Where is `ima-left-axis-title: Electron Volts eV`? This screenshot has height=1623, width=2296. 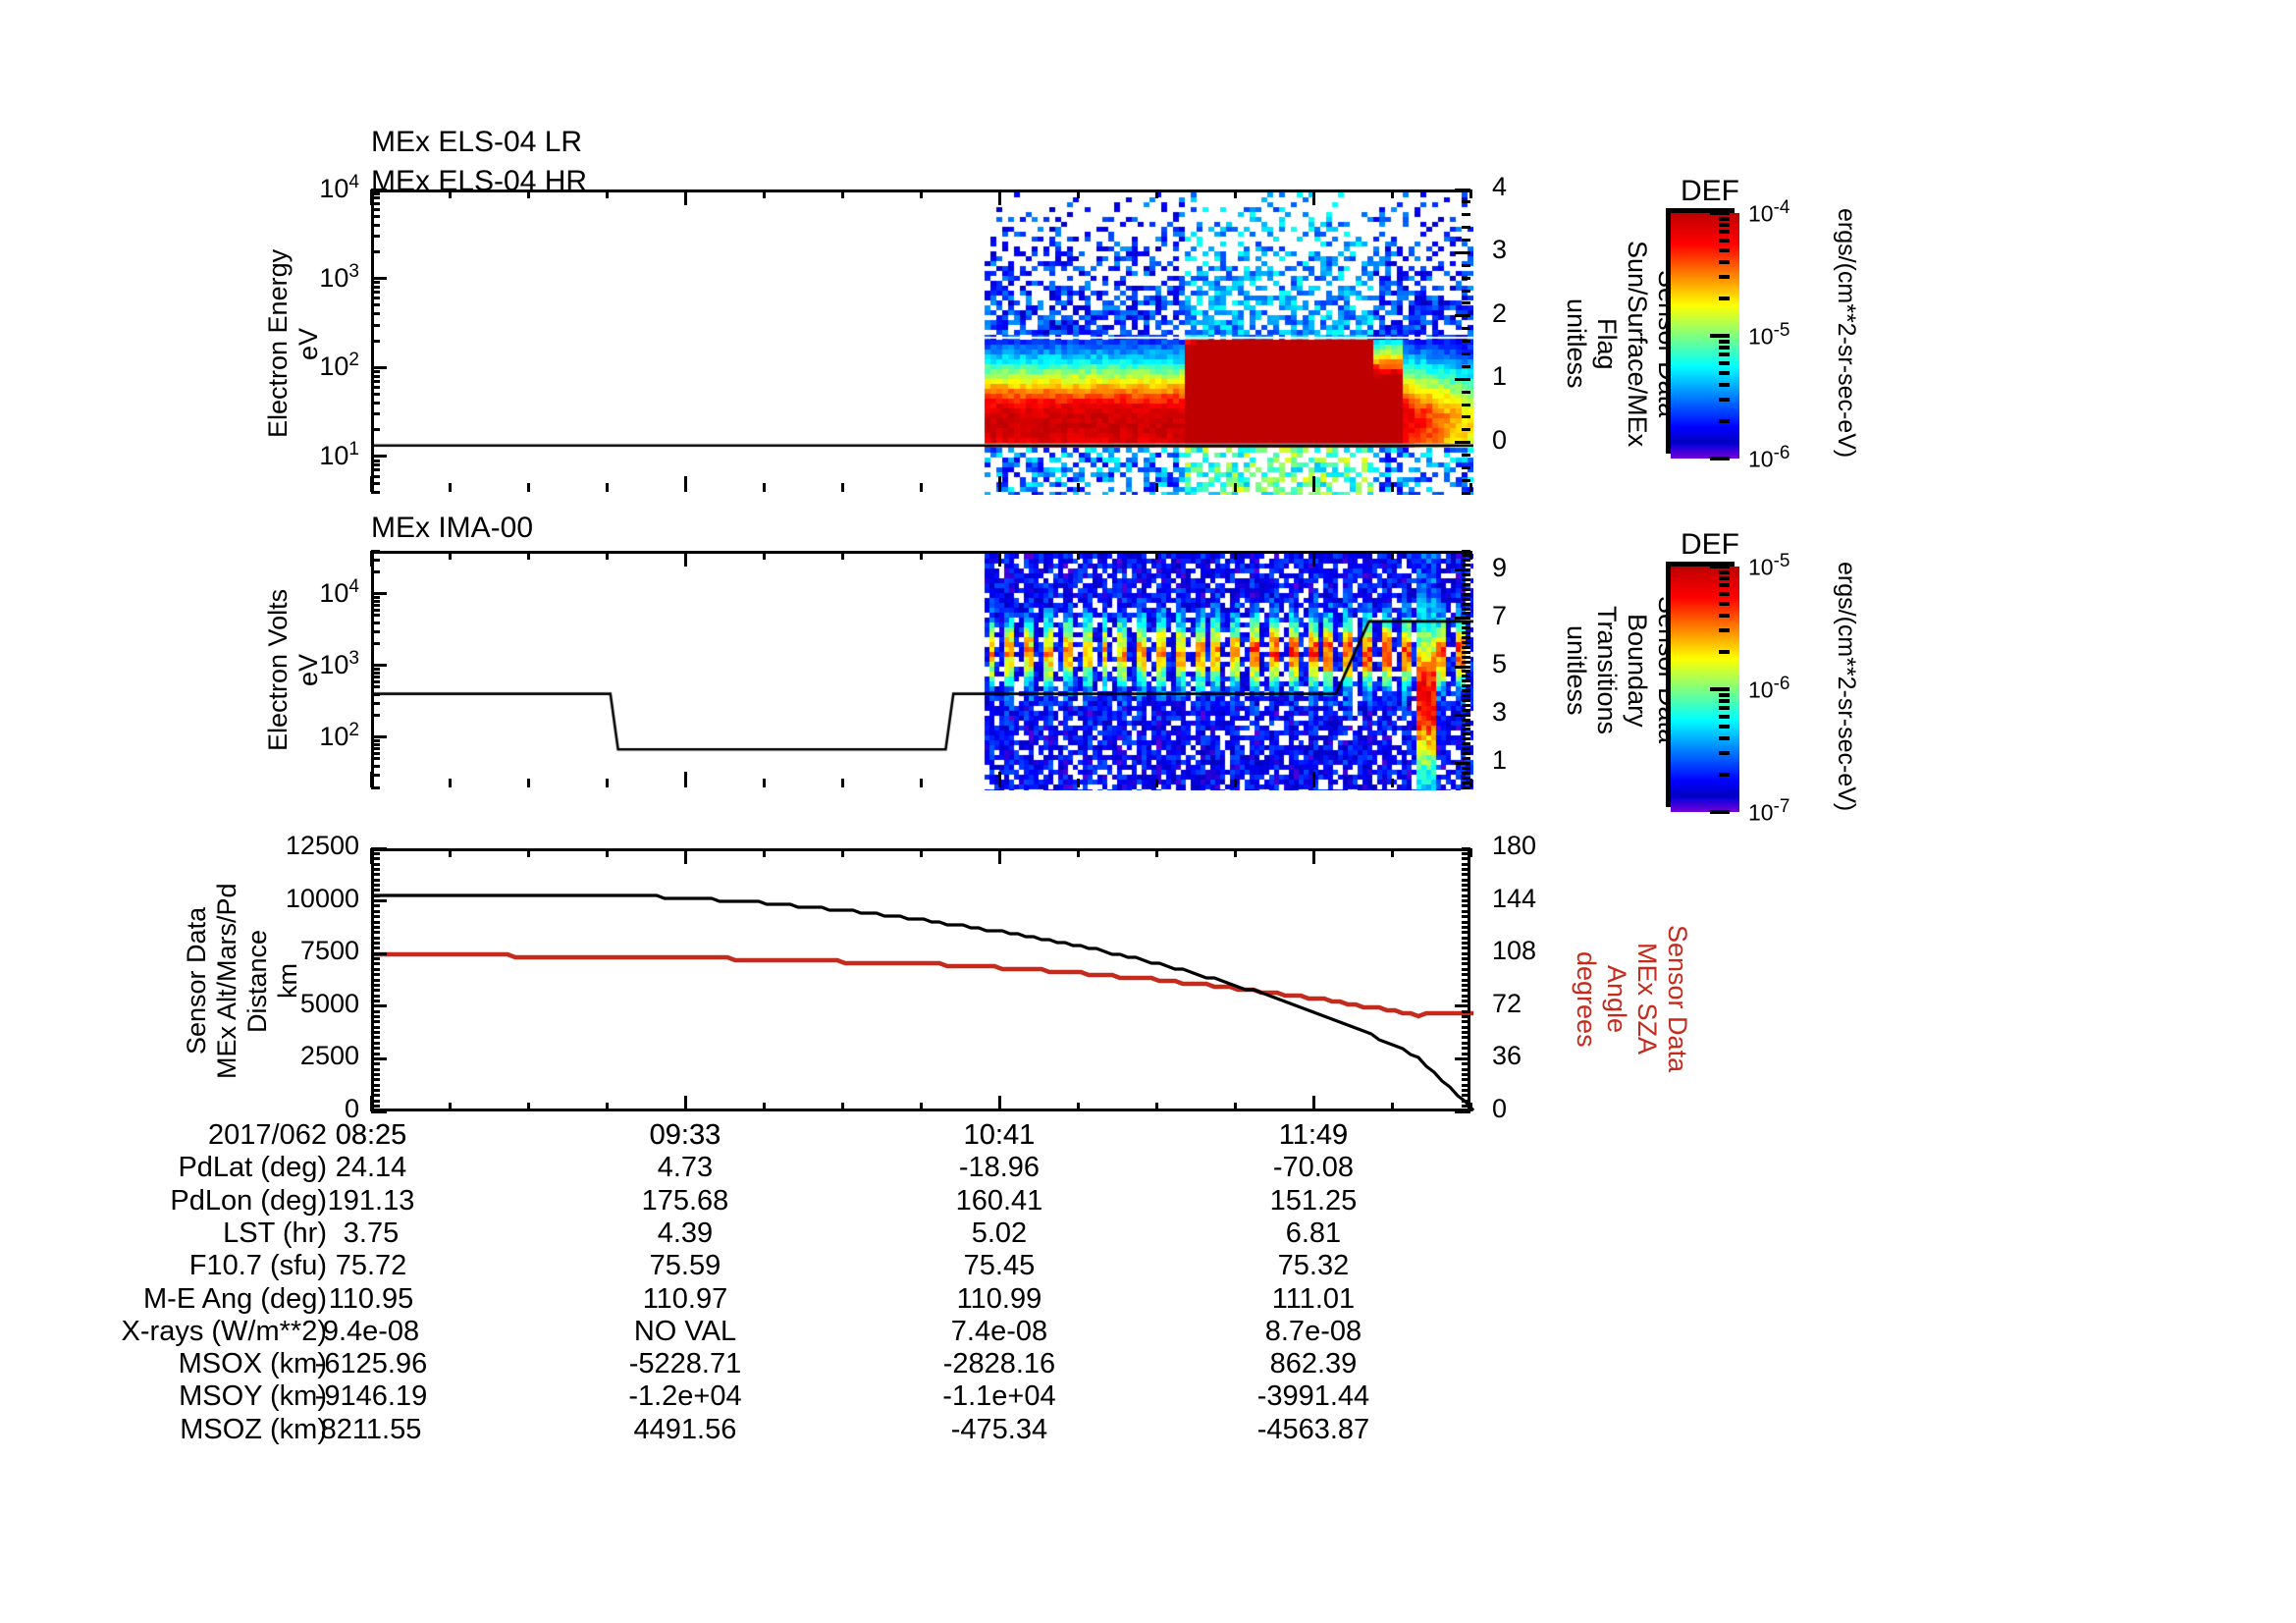
ima-left-axis-title: Electron Volts eV is located at coordinates (294, 670).